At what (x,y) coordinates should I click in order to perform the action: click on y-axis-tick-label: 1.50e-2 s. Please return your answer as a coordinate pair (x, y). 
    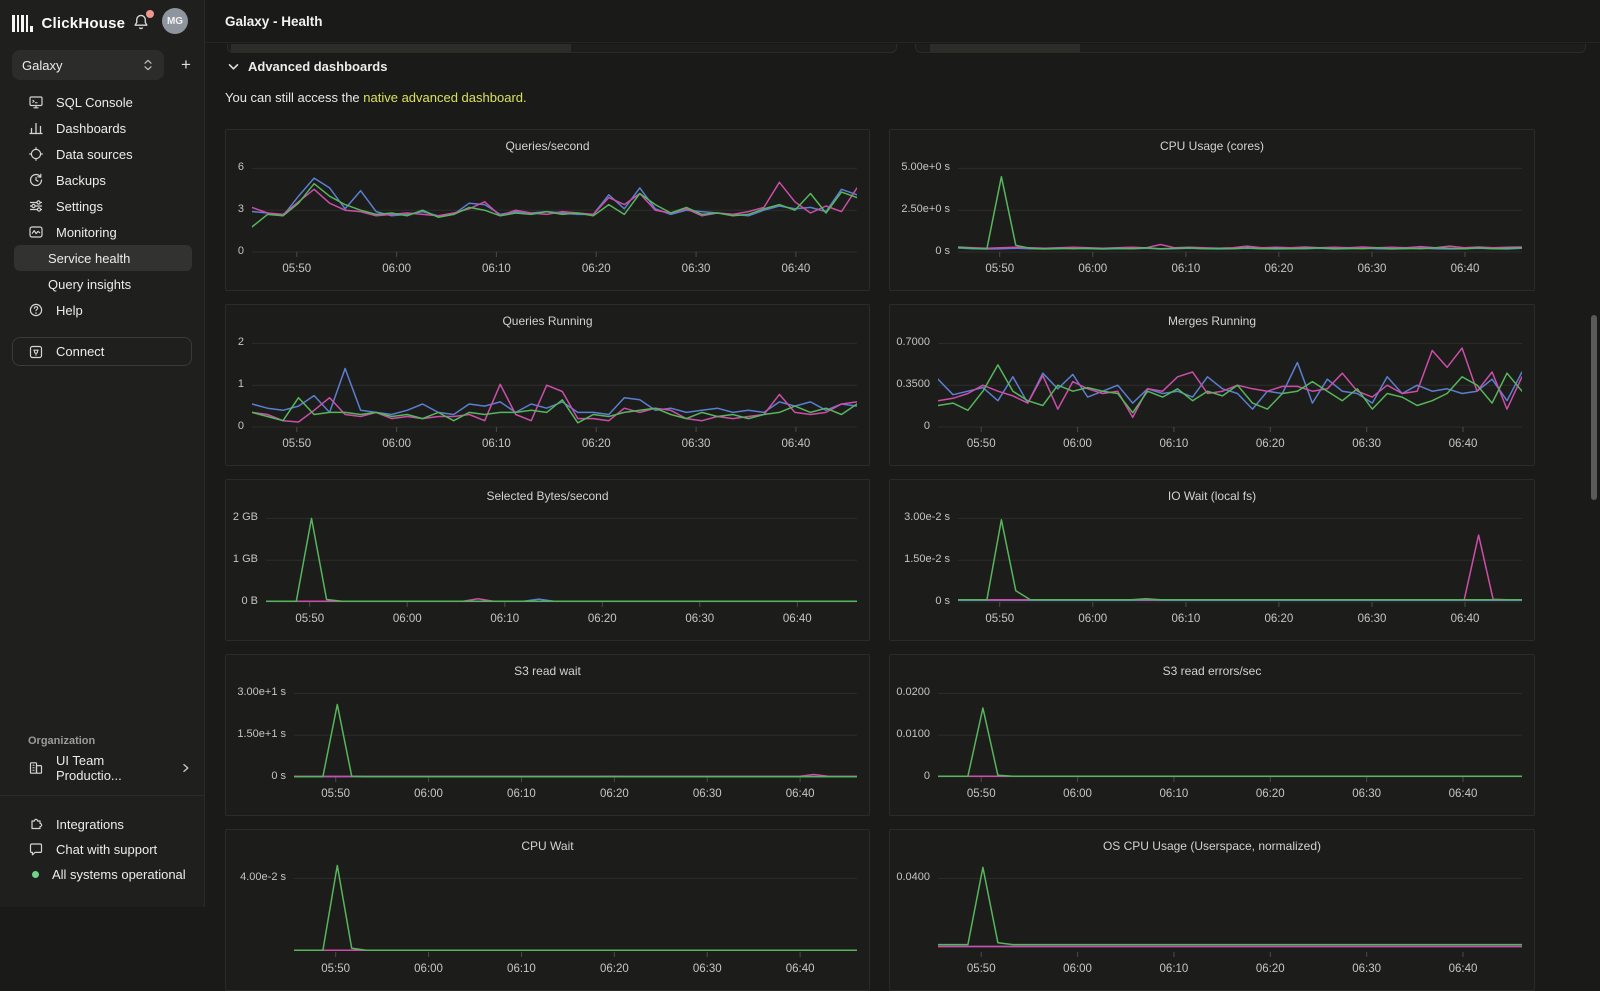
    Looking at the image, I should click on (927, 559).